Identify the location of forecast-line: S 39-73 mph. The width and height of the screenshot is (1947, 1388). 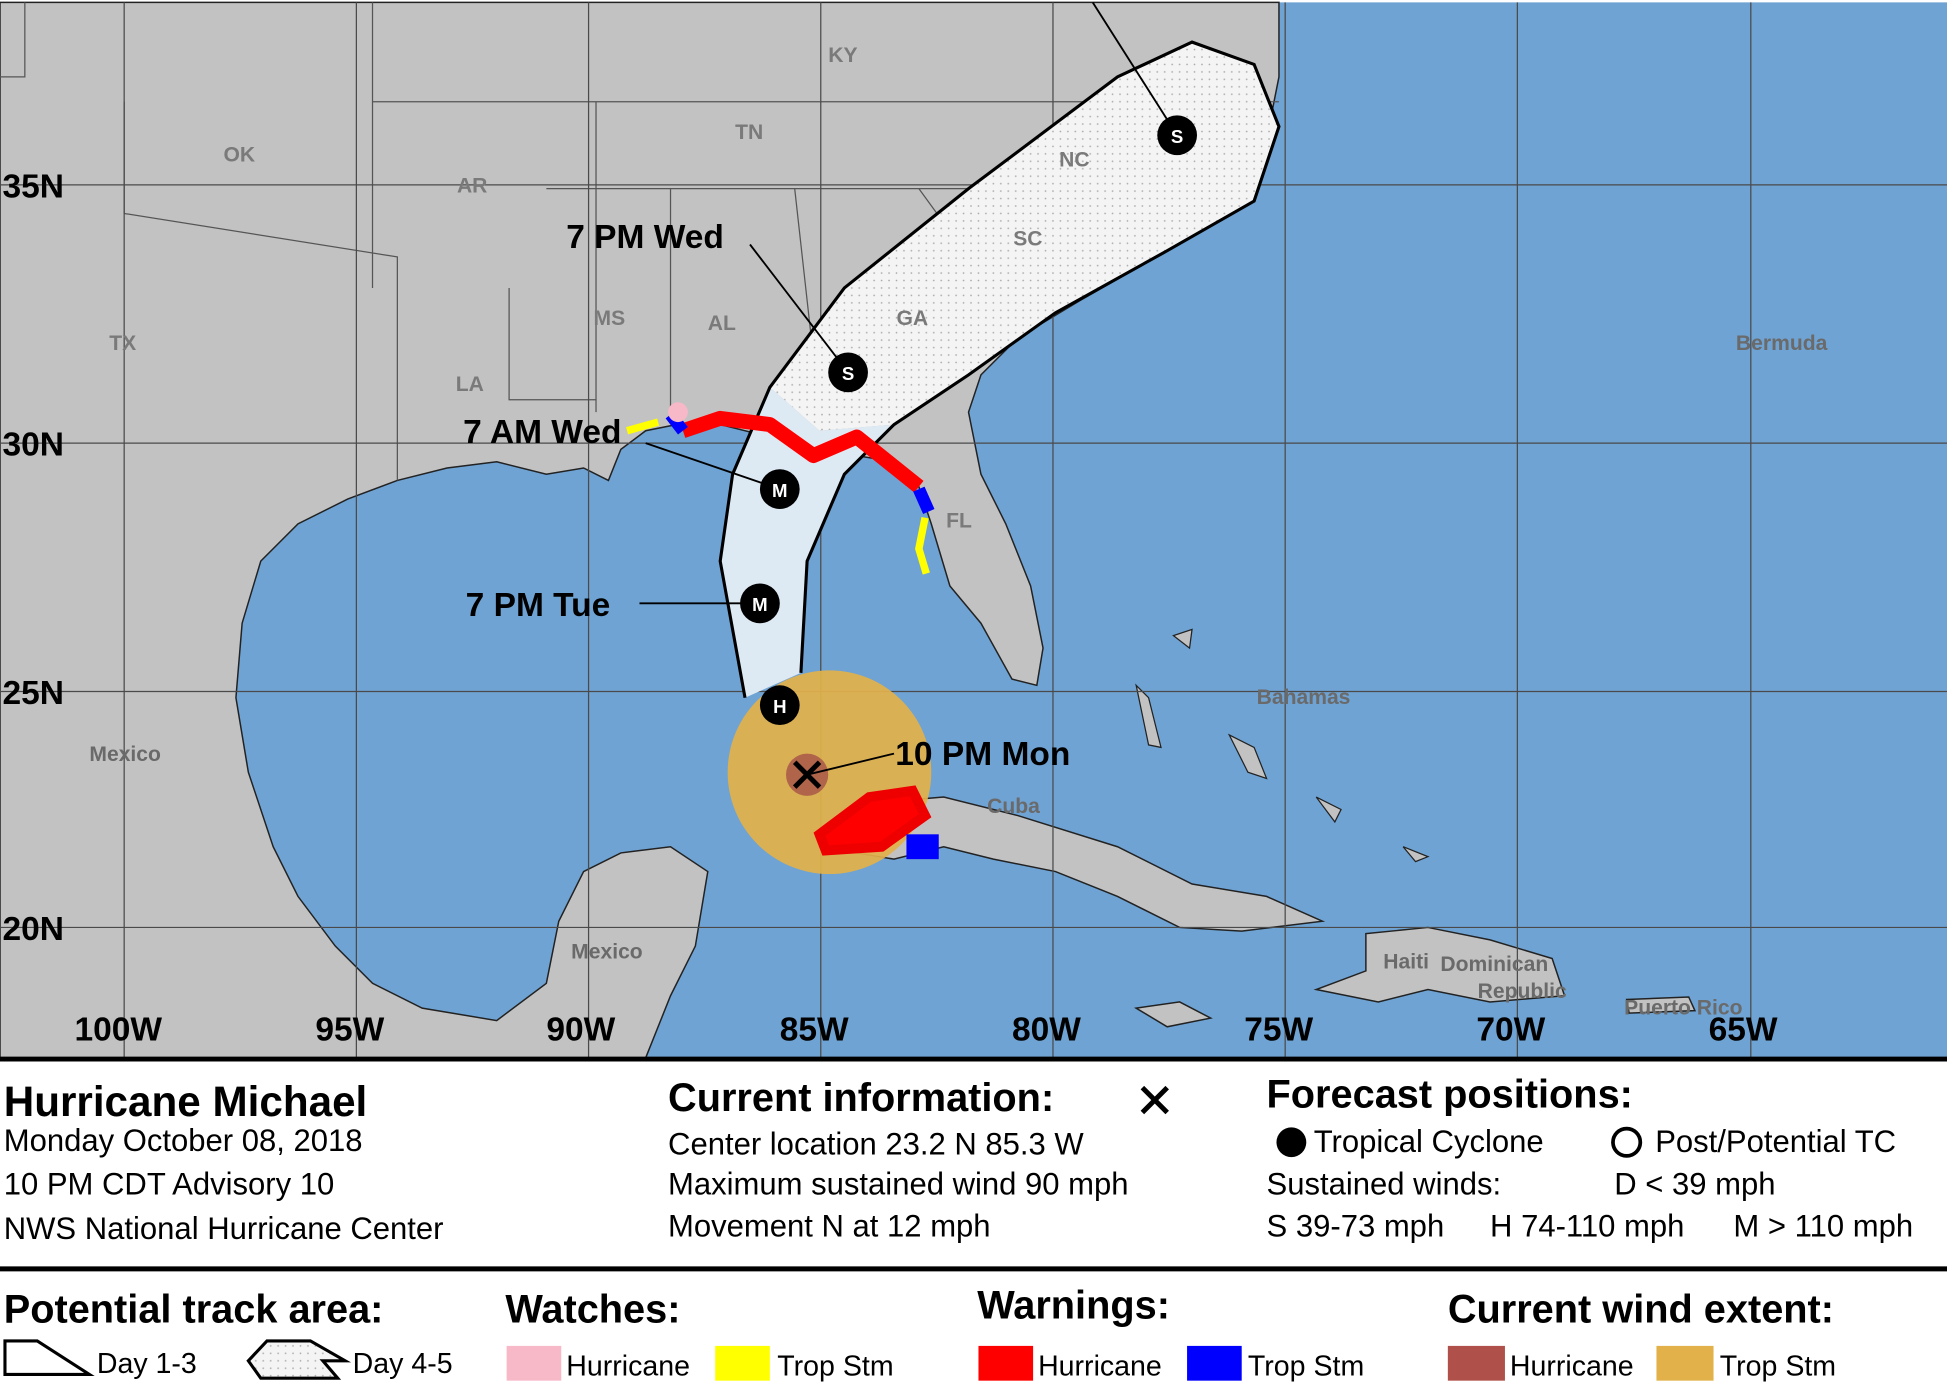
(1356, 1226).